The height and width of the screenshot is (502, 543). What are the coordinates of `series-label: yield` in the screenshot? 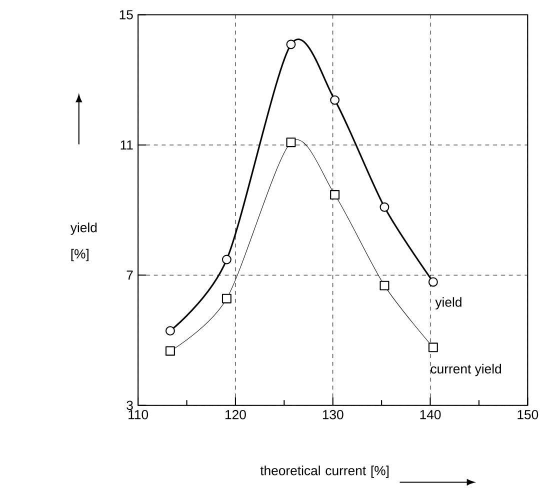 It's located at (448, 303).